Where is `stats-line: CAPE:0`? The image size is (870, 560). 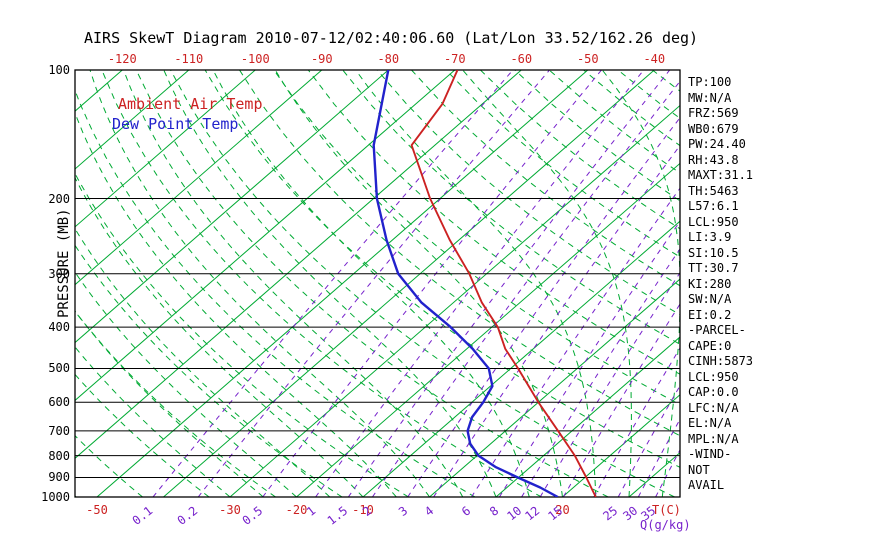
stats-line: CAPE:0 is located at coordinates (710, 345).